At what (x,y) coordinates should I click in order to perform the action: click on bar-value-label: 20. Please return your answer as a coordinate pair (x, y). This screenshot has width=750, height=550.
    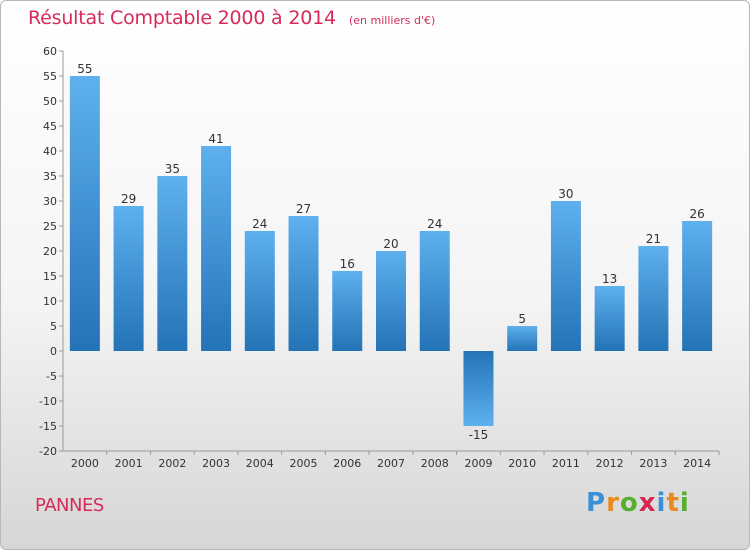
    Looking at the image, I should click on (390, 244).